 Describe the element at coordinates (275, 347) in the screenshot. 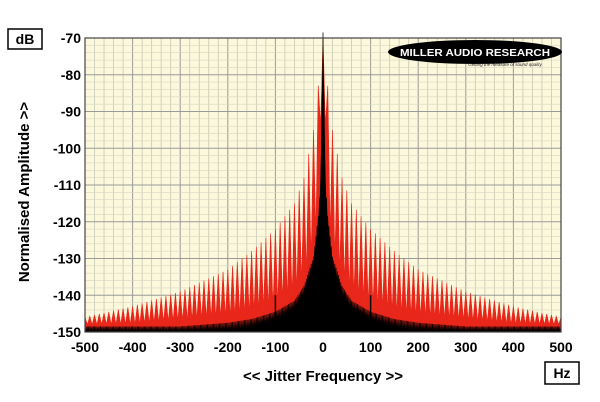

I see `x-tick-label: -100` at that location.